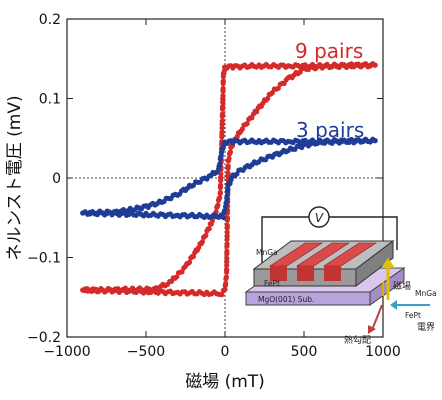 Image resolution: width=442 pixels, height=400 pixels. I want to click on y-tick-label: −0.2, so click(44, 338).